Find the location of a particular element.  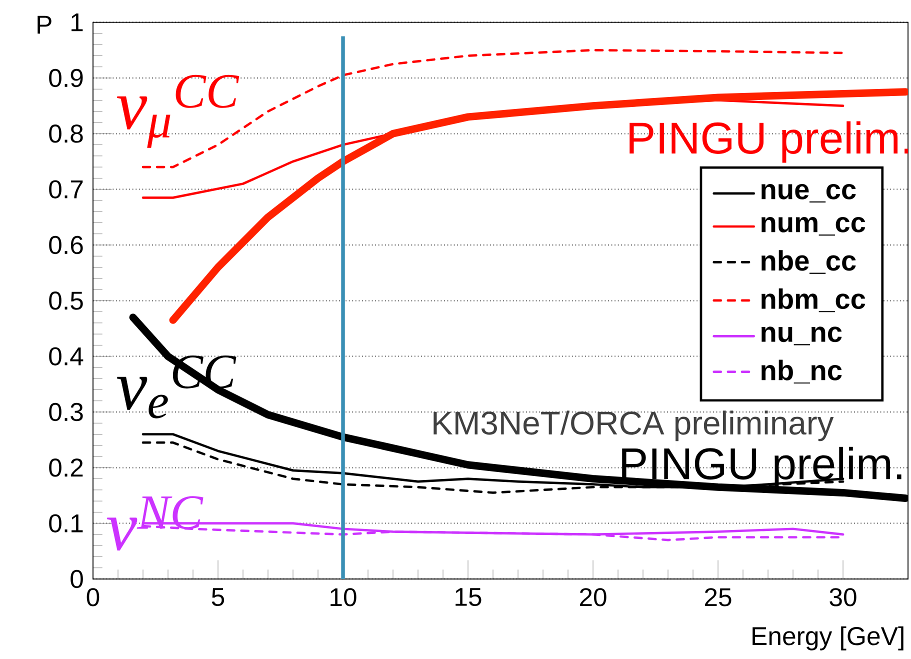

x-tick-label: 5 is located at coordinates (218, 597).